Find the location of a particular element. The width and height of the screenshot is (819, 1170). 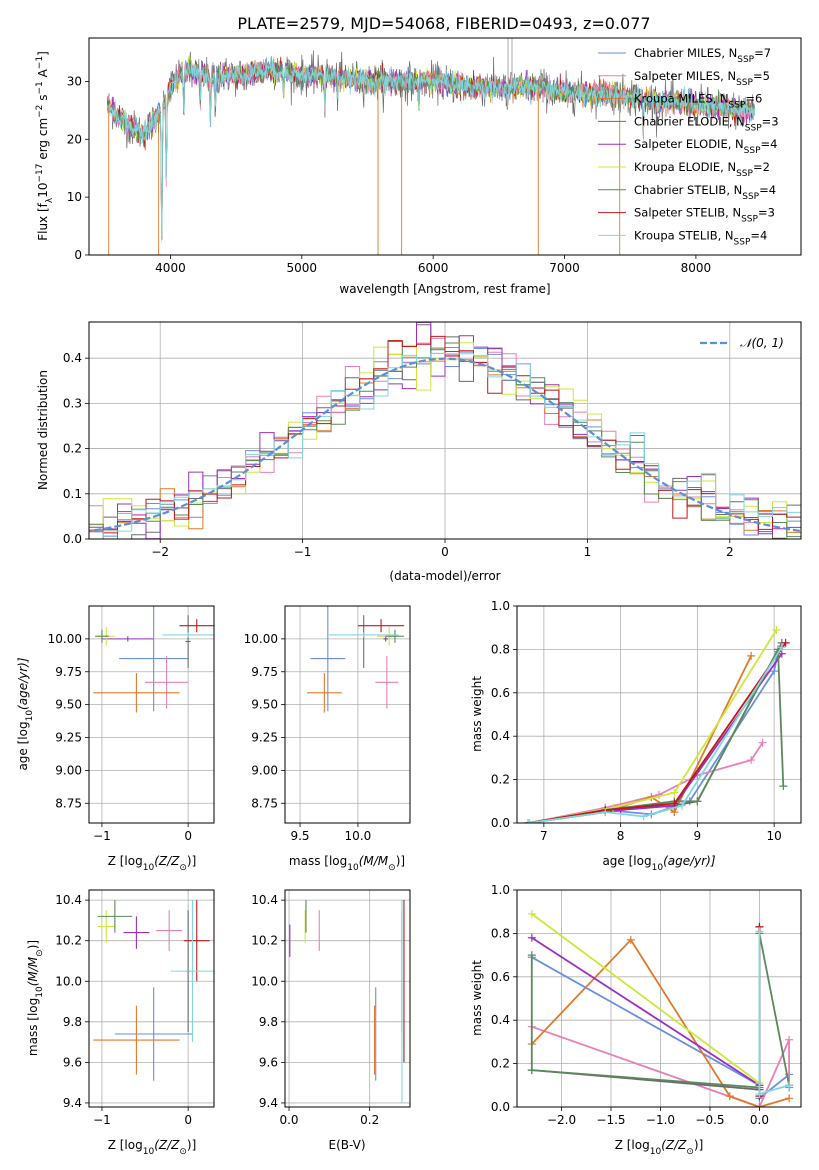

mass-weight-vs-Z-plot-area is located at coordinates (659, 998).